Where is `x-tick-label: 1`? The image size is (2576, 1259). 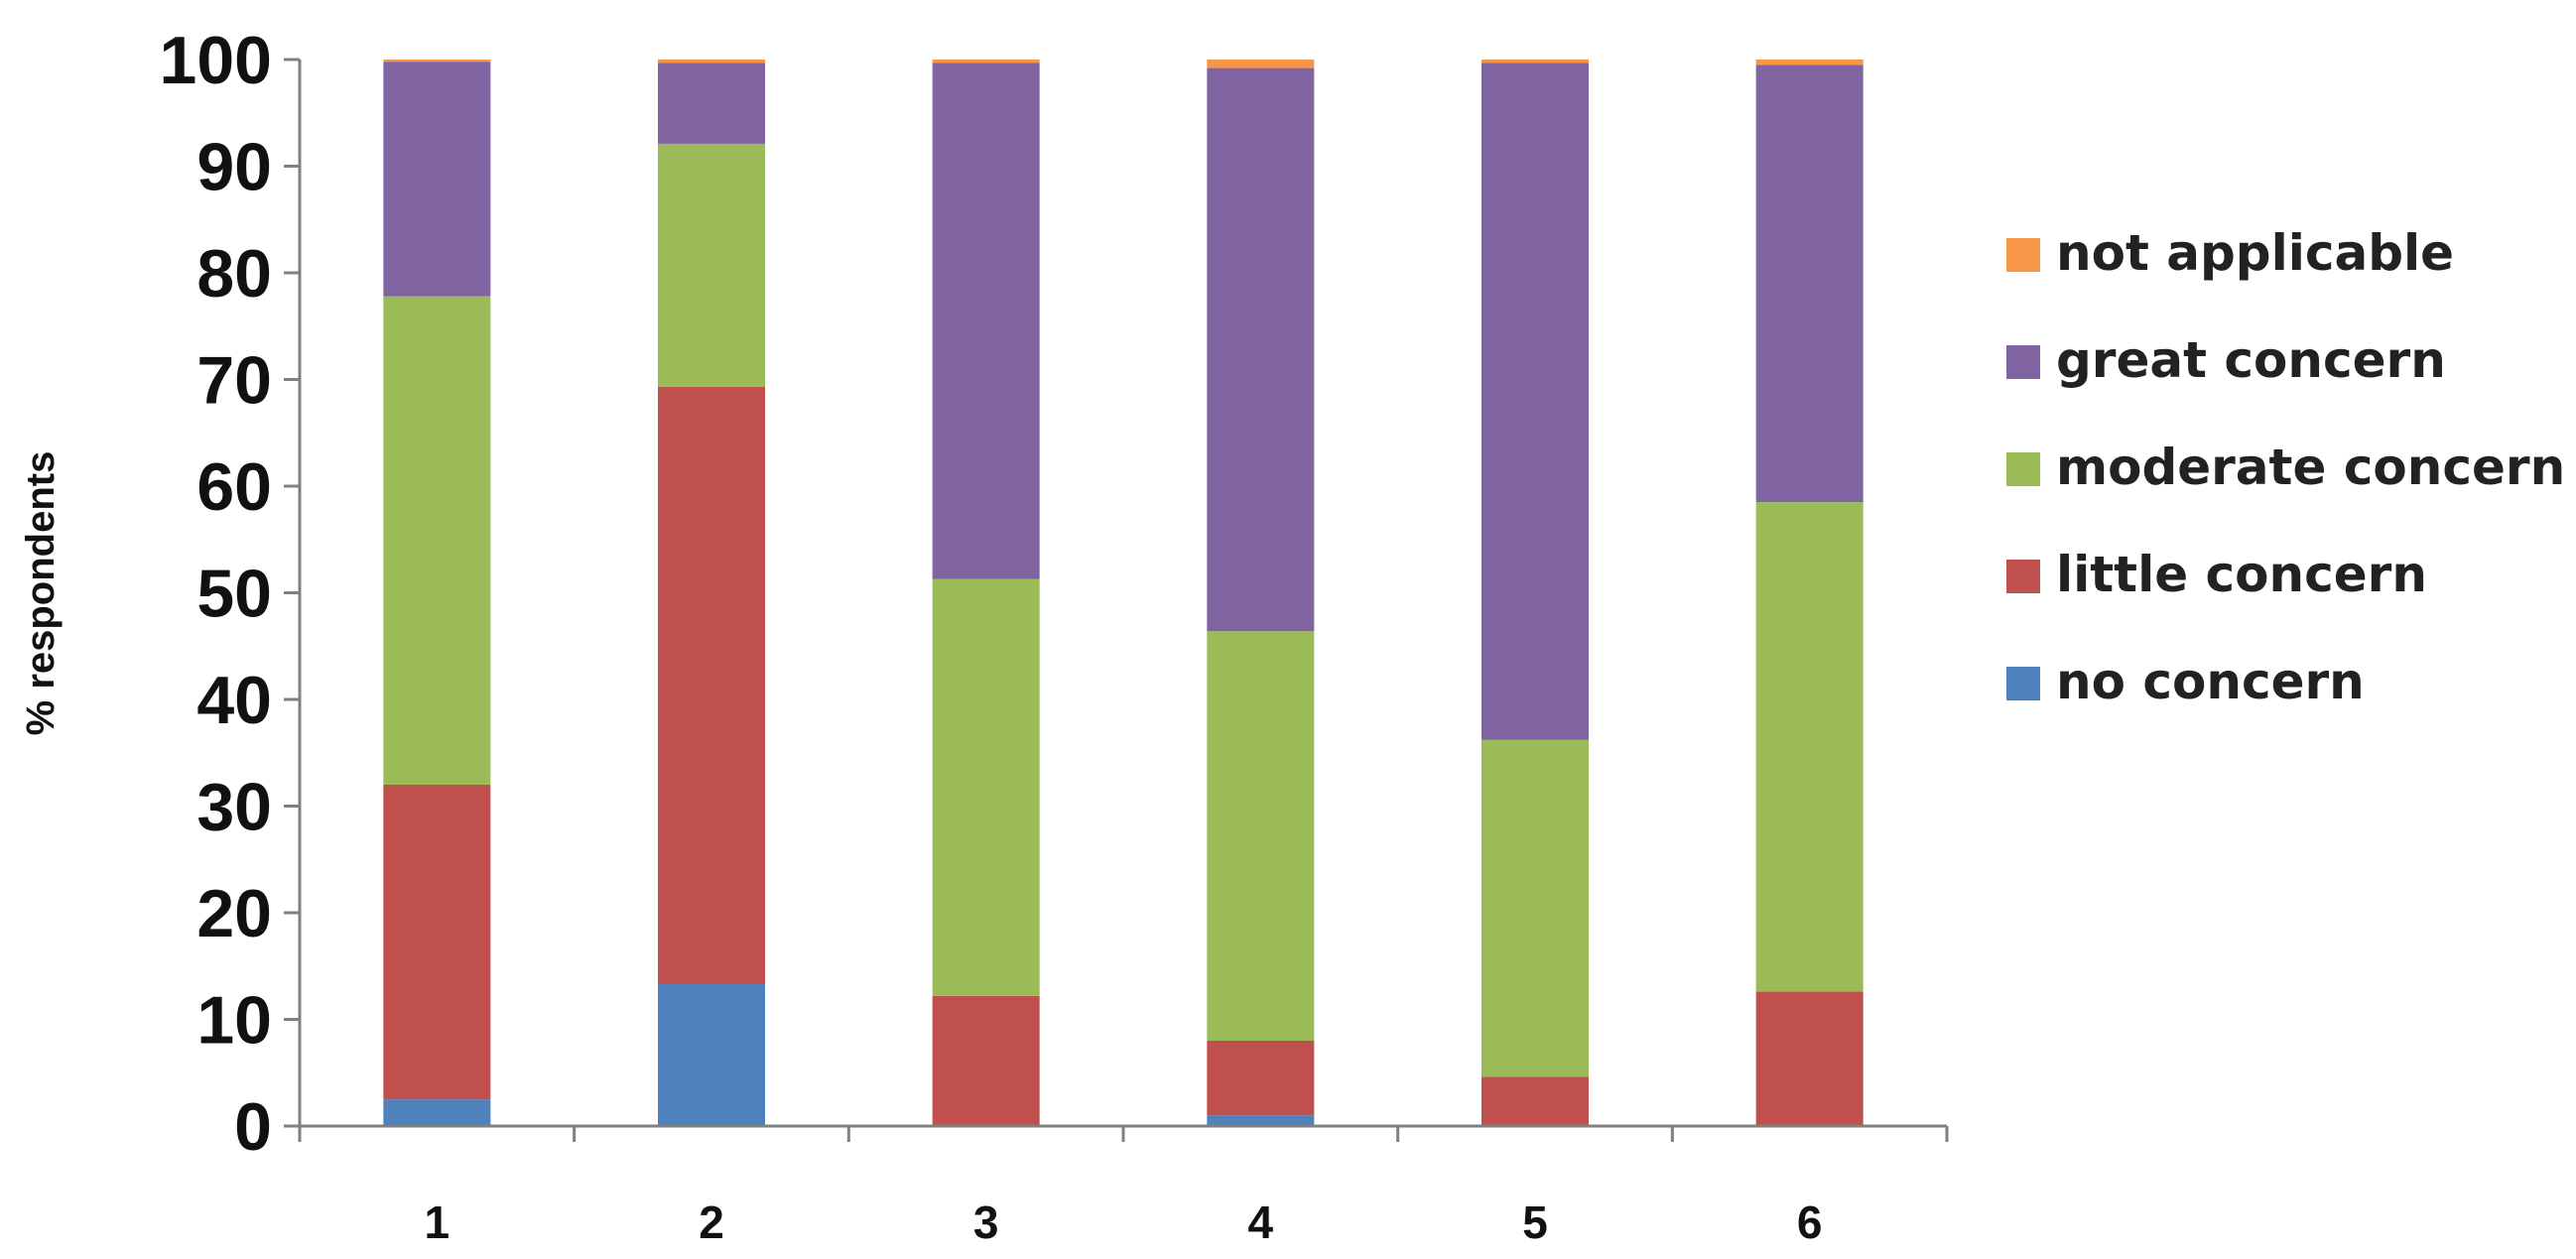 x-tick-label: 1 is located at coordinates (438, 1222).